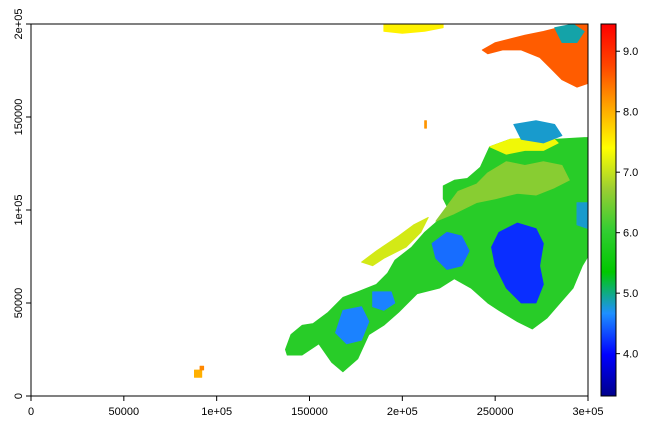 This screenshot has width=653, height=440. What do you see at coordinates (309, 412) in the screenshot?
I see `x-tick-label: 150000` at bounding box center [309, 412].